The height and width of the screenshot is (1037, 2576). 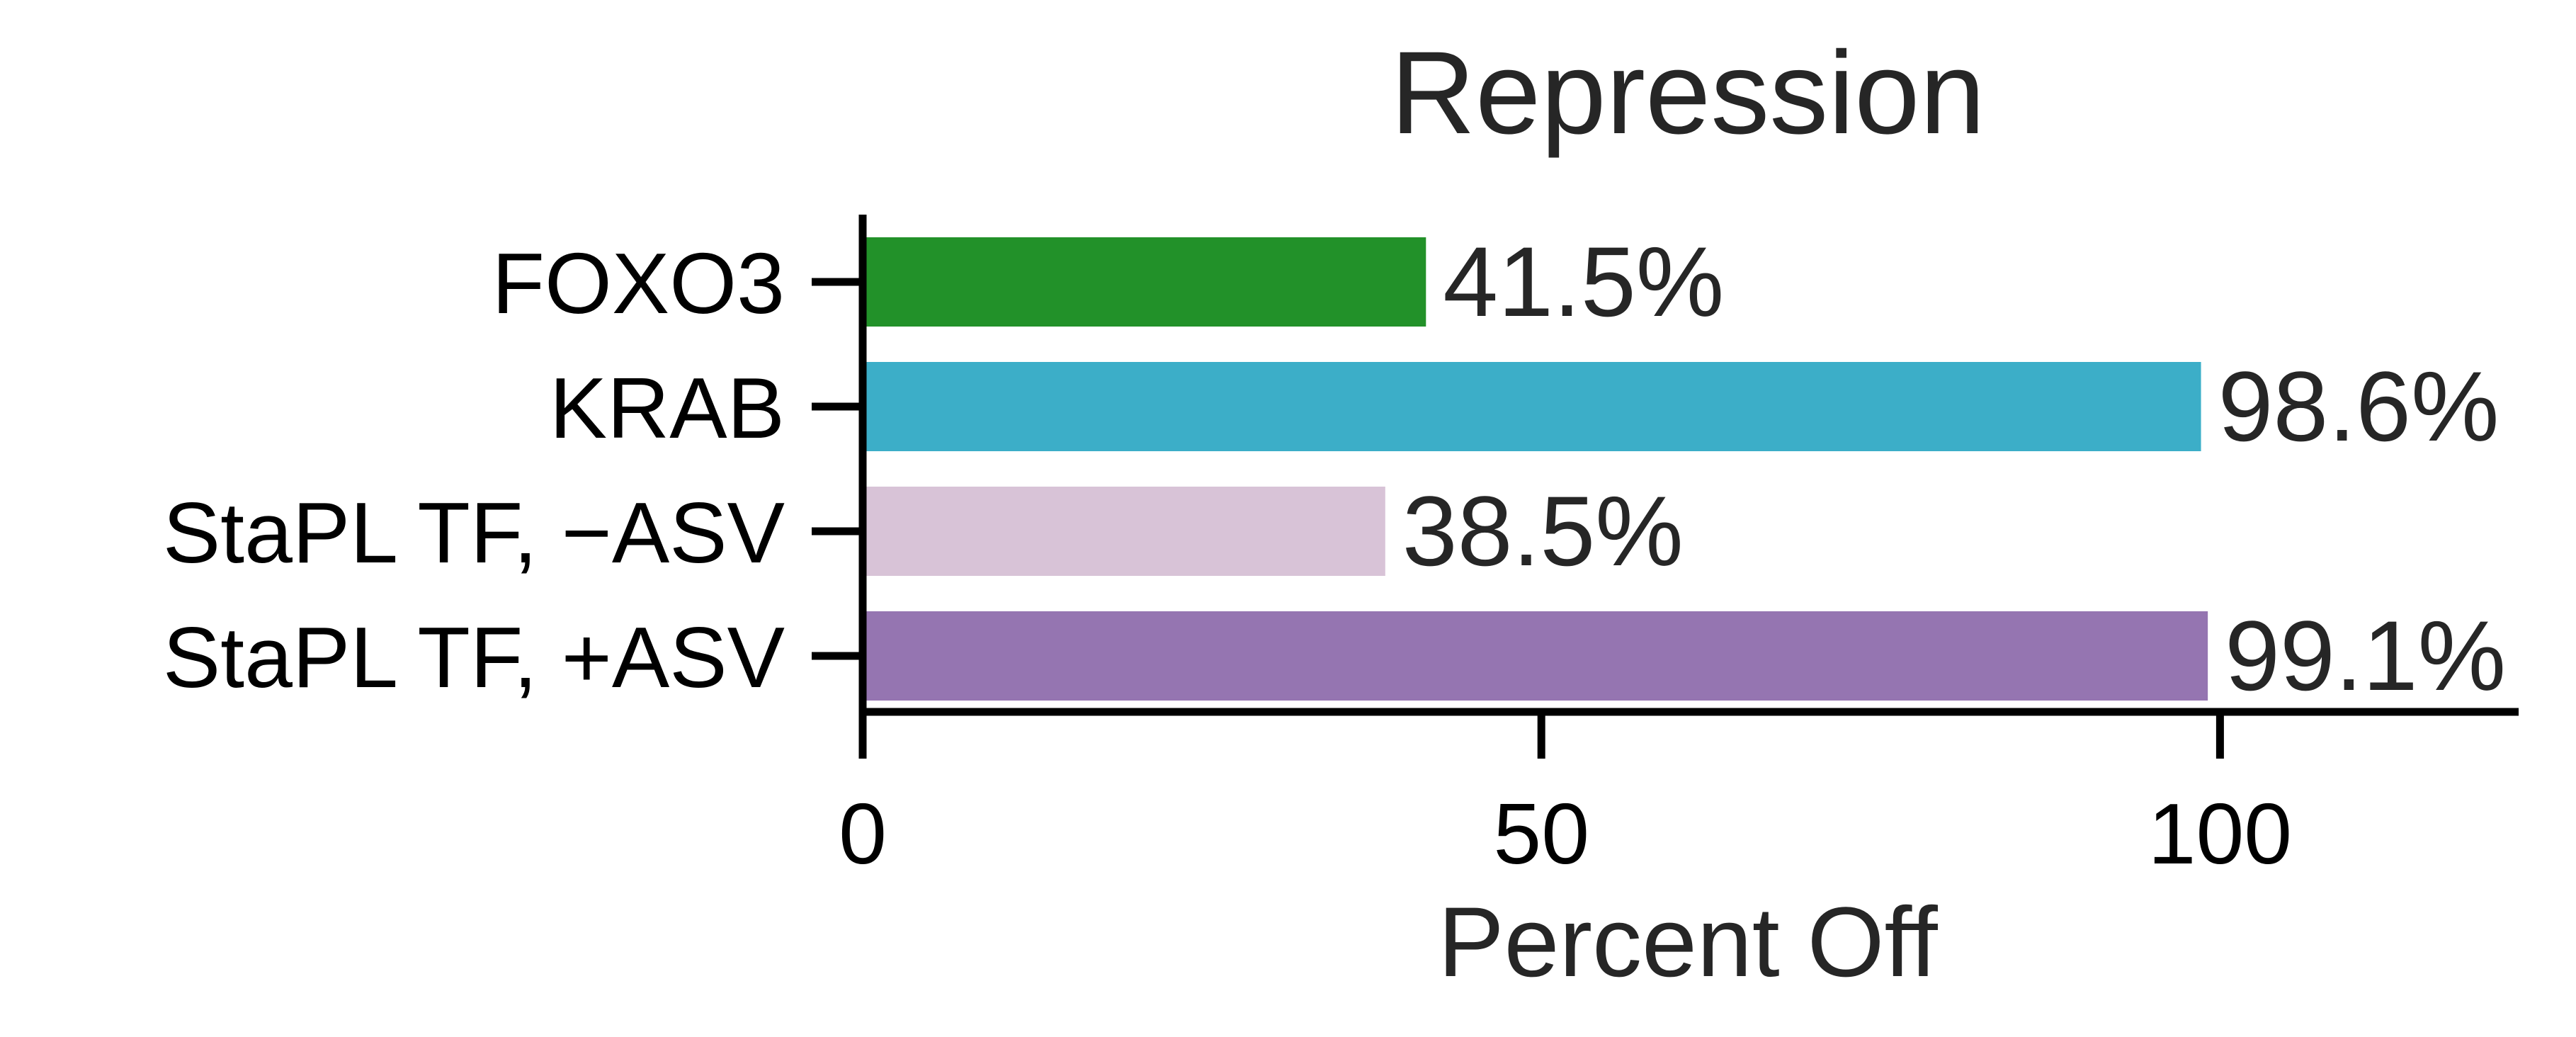 What do you see at coordinates (863, 834) in the screenshot?
I see `x-tick-label-0: 0` at bounding box center [863, 834].